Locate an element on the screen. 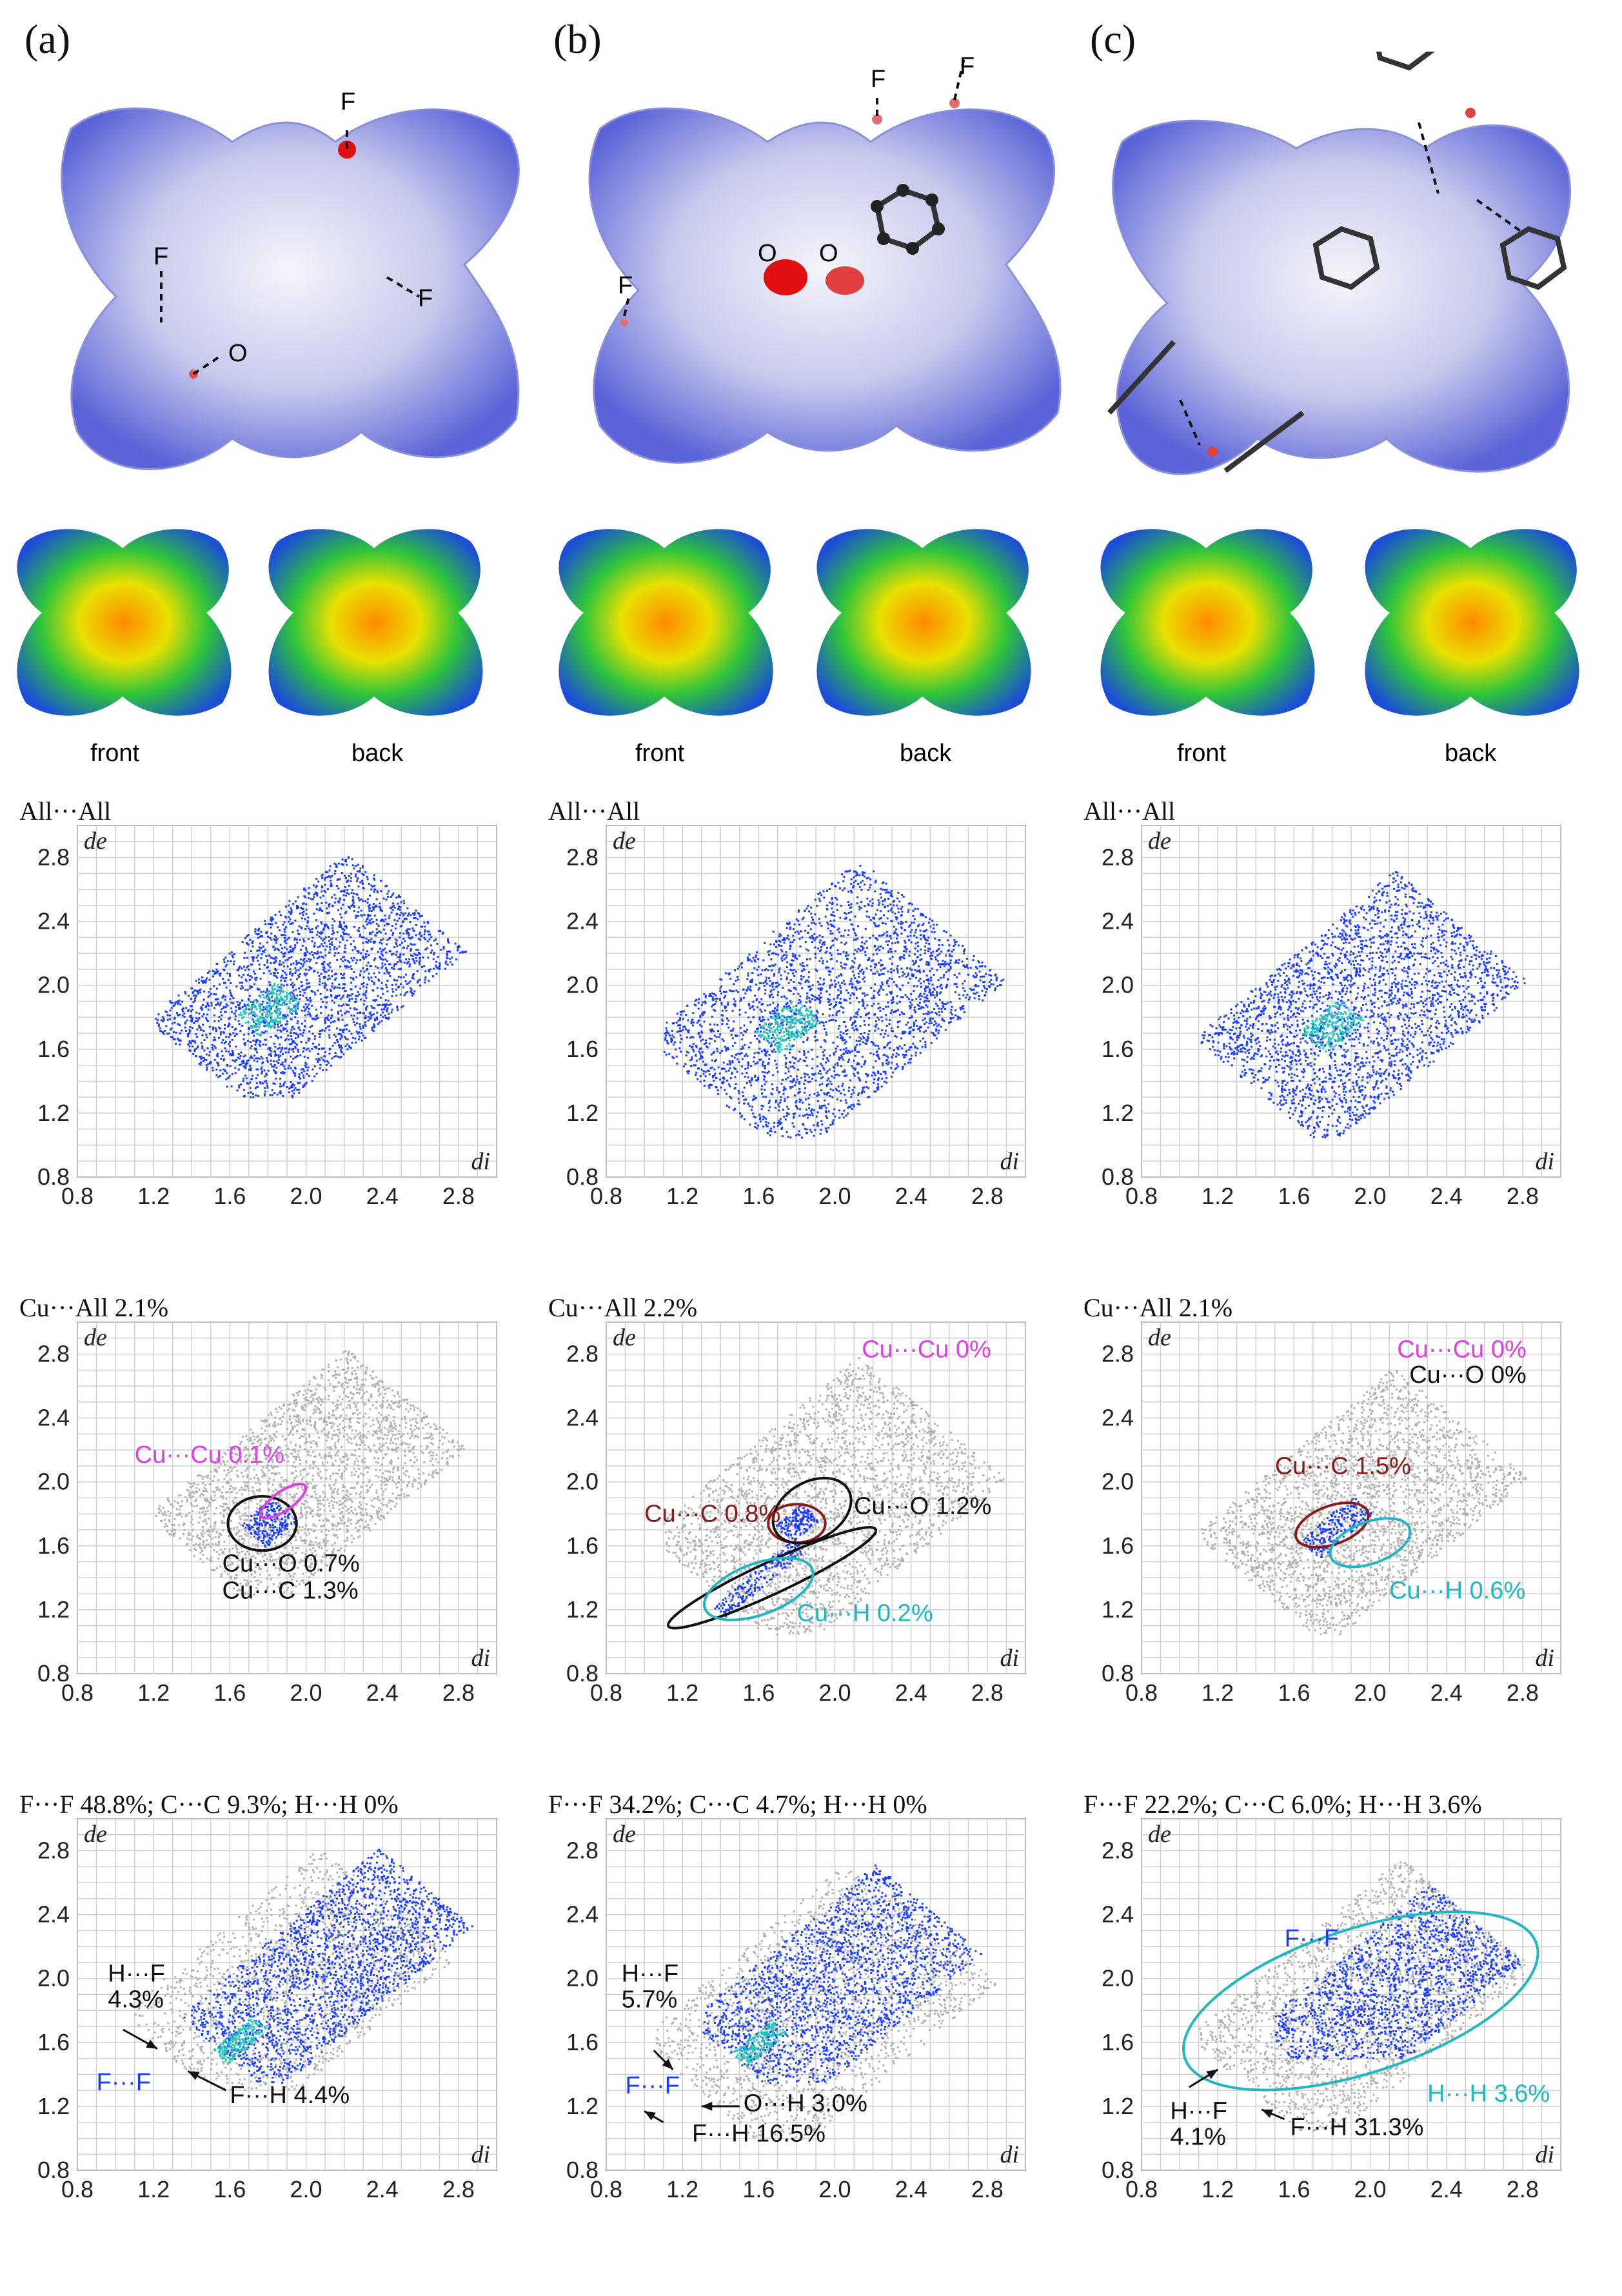 Image resolution: width=1622 pixels, height=2296 pixels. scatter-points is located at coordinates (834, 1001).